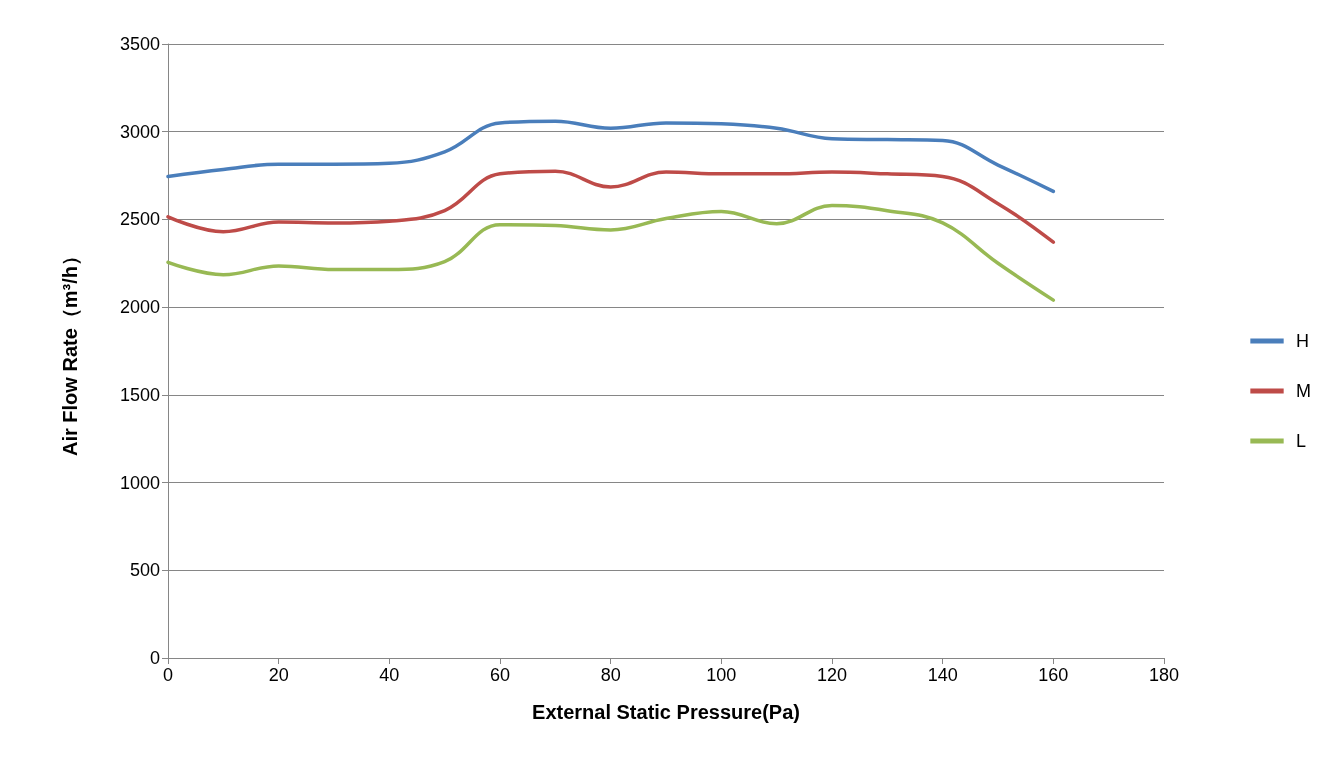 The image size is (1344, 782). What do you see at coordinates (70, 351) in the screenshot?
I see `y-axis-title: Air Flow Rate（m³/h）` at bounding box center [70, 351].